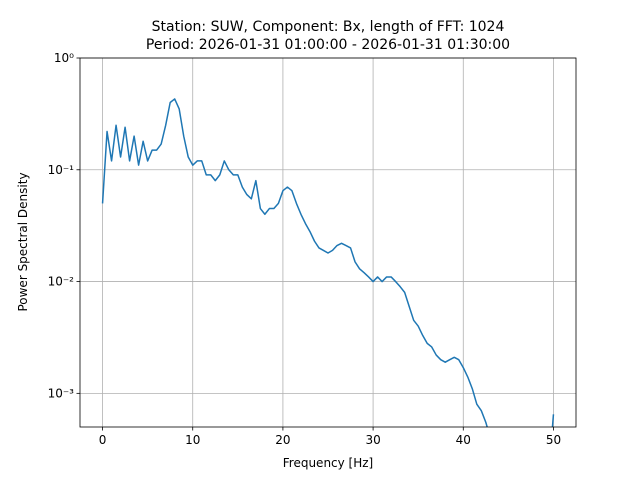 This screenshot has width=640, height=480. What do you see at coordinates (282, 440) in the screenshot?
I see `x-tick-label: 20` at bounding box center [282, 440].